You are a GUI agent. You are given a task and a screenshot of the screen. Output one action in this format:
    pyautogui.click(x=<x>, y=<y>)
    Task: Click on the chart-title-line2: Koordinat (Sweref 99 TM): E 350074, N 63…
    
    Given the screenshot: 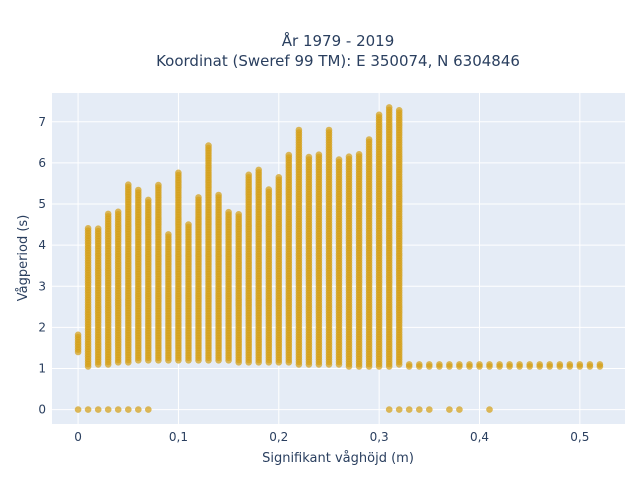 What is the action you would take?
    pyautogui.click(x=338, y=61)
    